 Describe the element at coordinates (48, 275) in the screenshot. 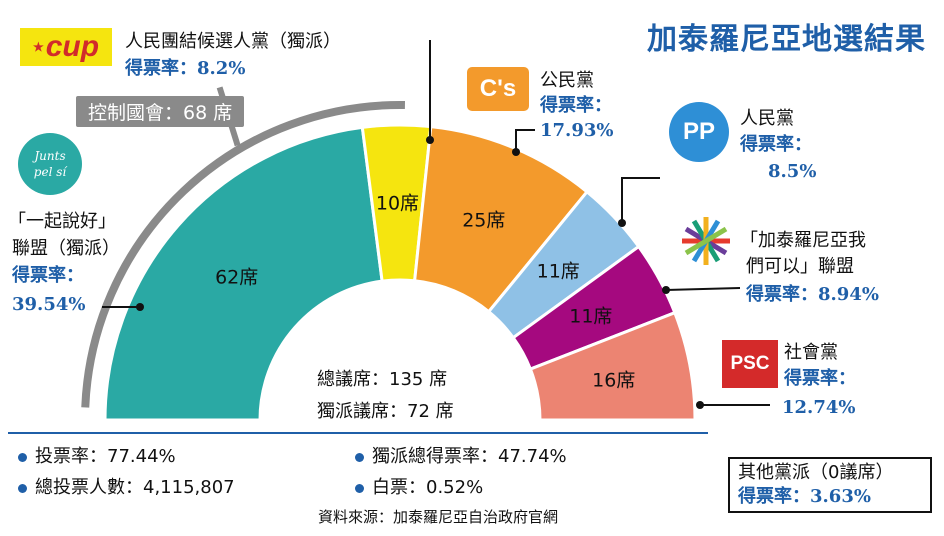

I see `junts-rate-label: 得票率：` at that location.